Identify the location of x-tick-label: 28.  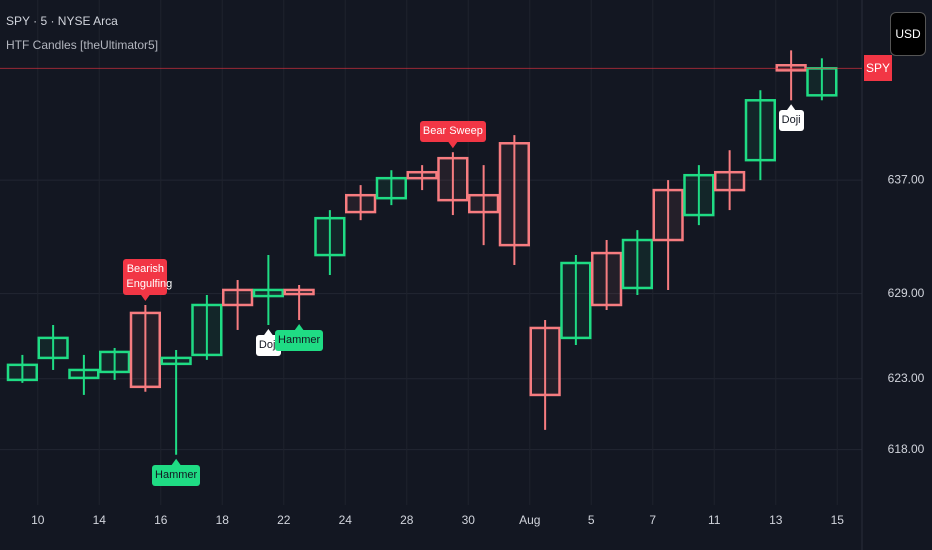
(407, 520).